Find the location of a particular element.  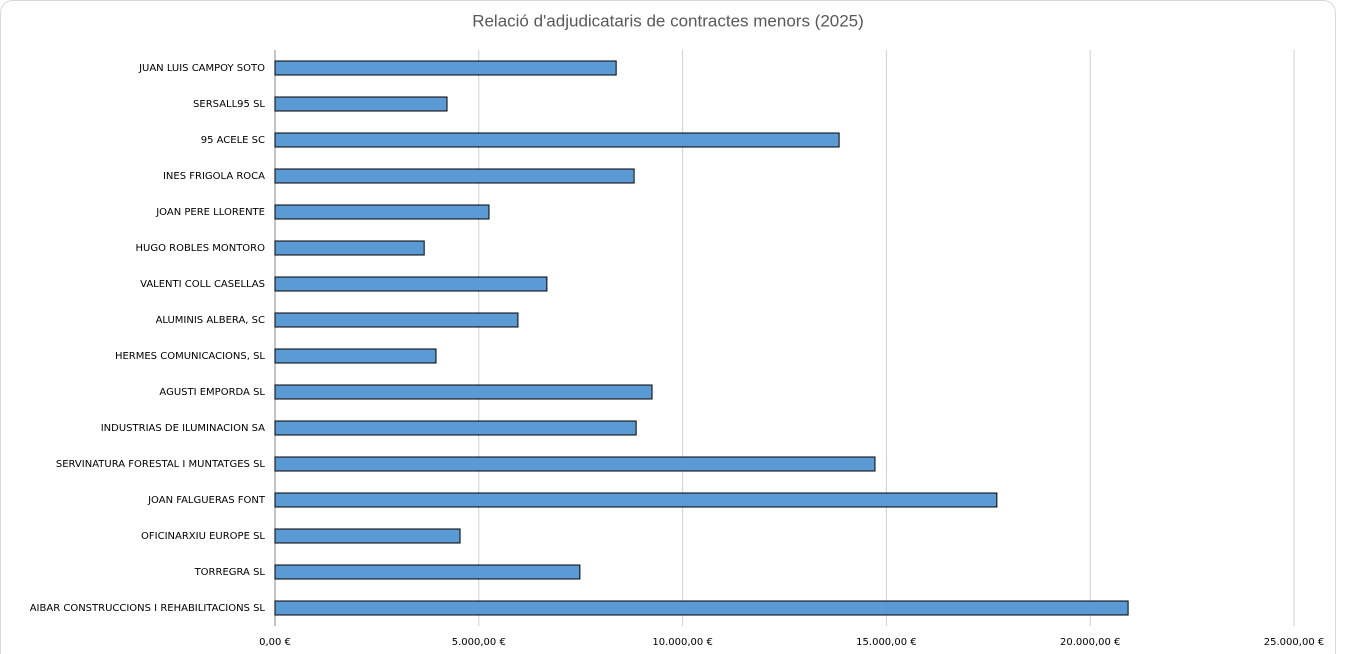

y-tick-label: OFICINARXIU EUROPE SL is located at coordinates (203, 536).